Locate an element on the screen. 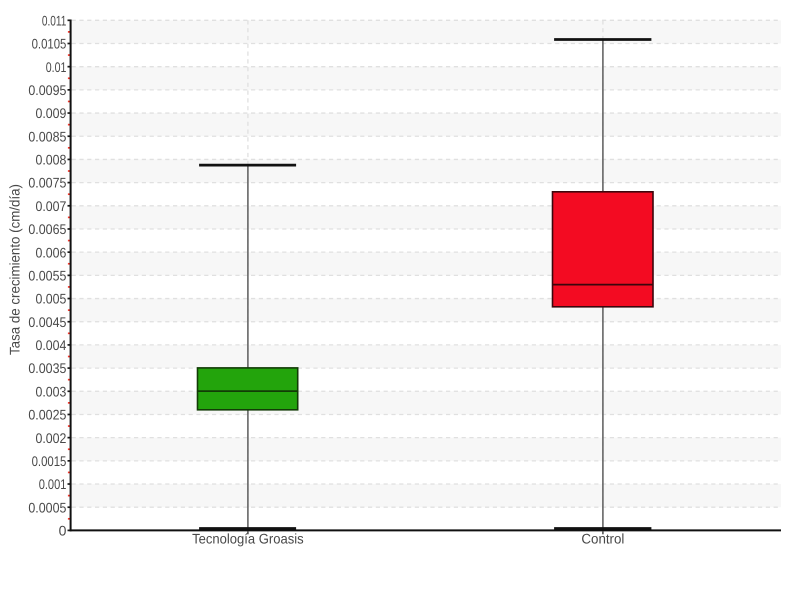 The image size is (800, 605). svg-text: 0.0095 is located at coordinates (47, 90).